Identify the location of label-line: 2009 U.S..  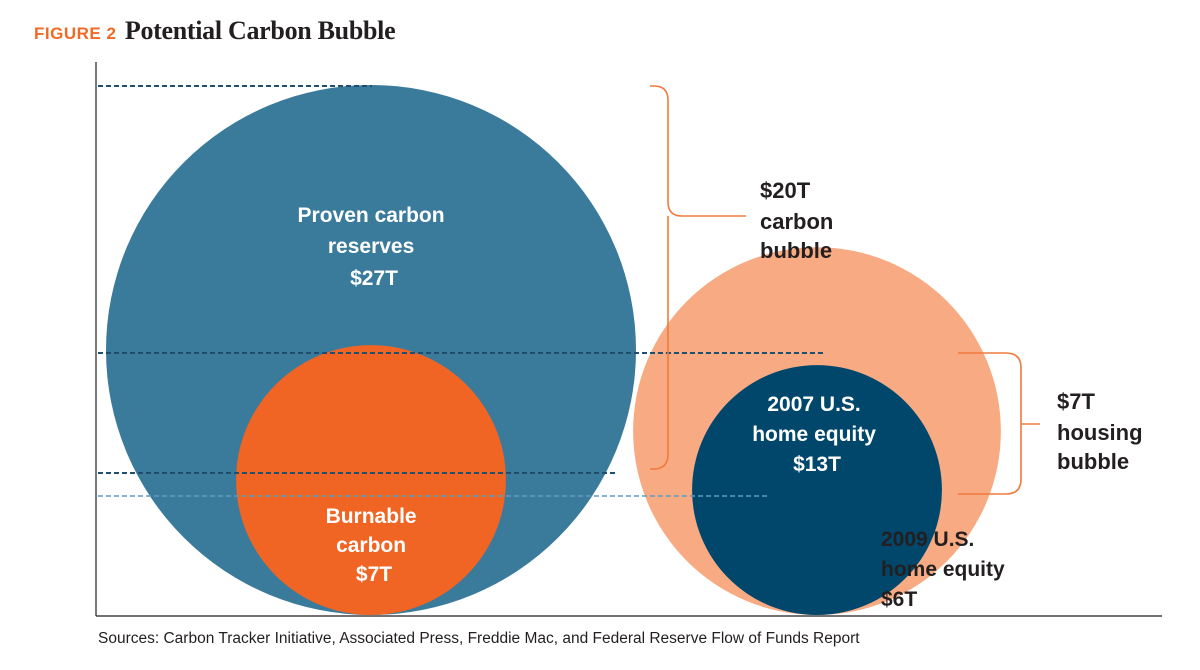
(927, 539).